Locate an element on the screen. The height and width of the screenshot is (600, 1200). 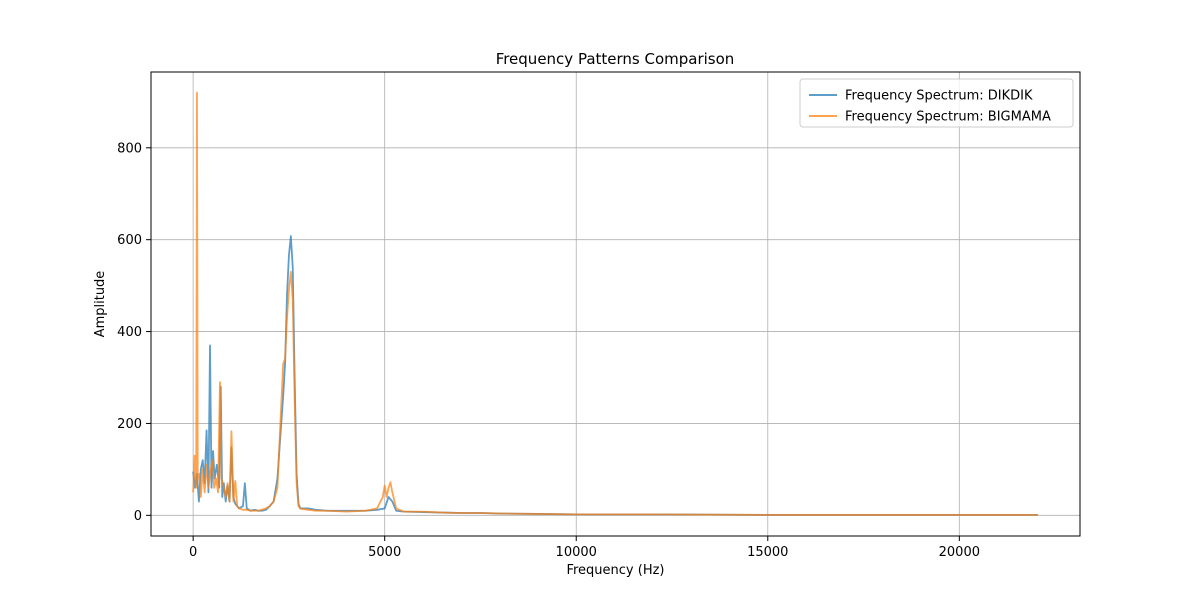
legend-label: Frequency Spectrum: BIGMAMA is located at coordinates (948, 117).